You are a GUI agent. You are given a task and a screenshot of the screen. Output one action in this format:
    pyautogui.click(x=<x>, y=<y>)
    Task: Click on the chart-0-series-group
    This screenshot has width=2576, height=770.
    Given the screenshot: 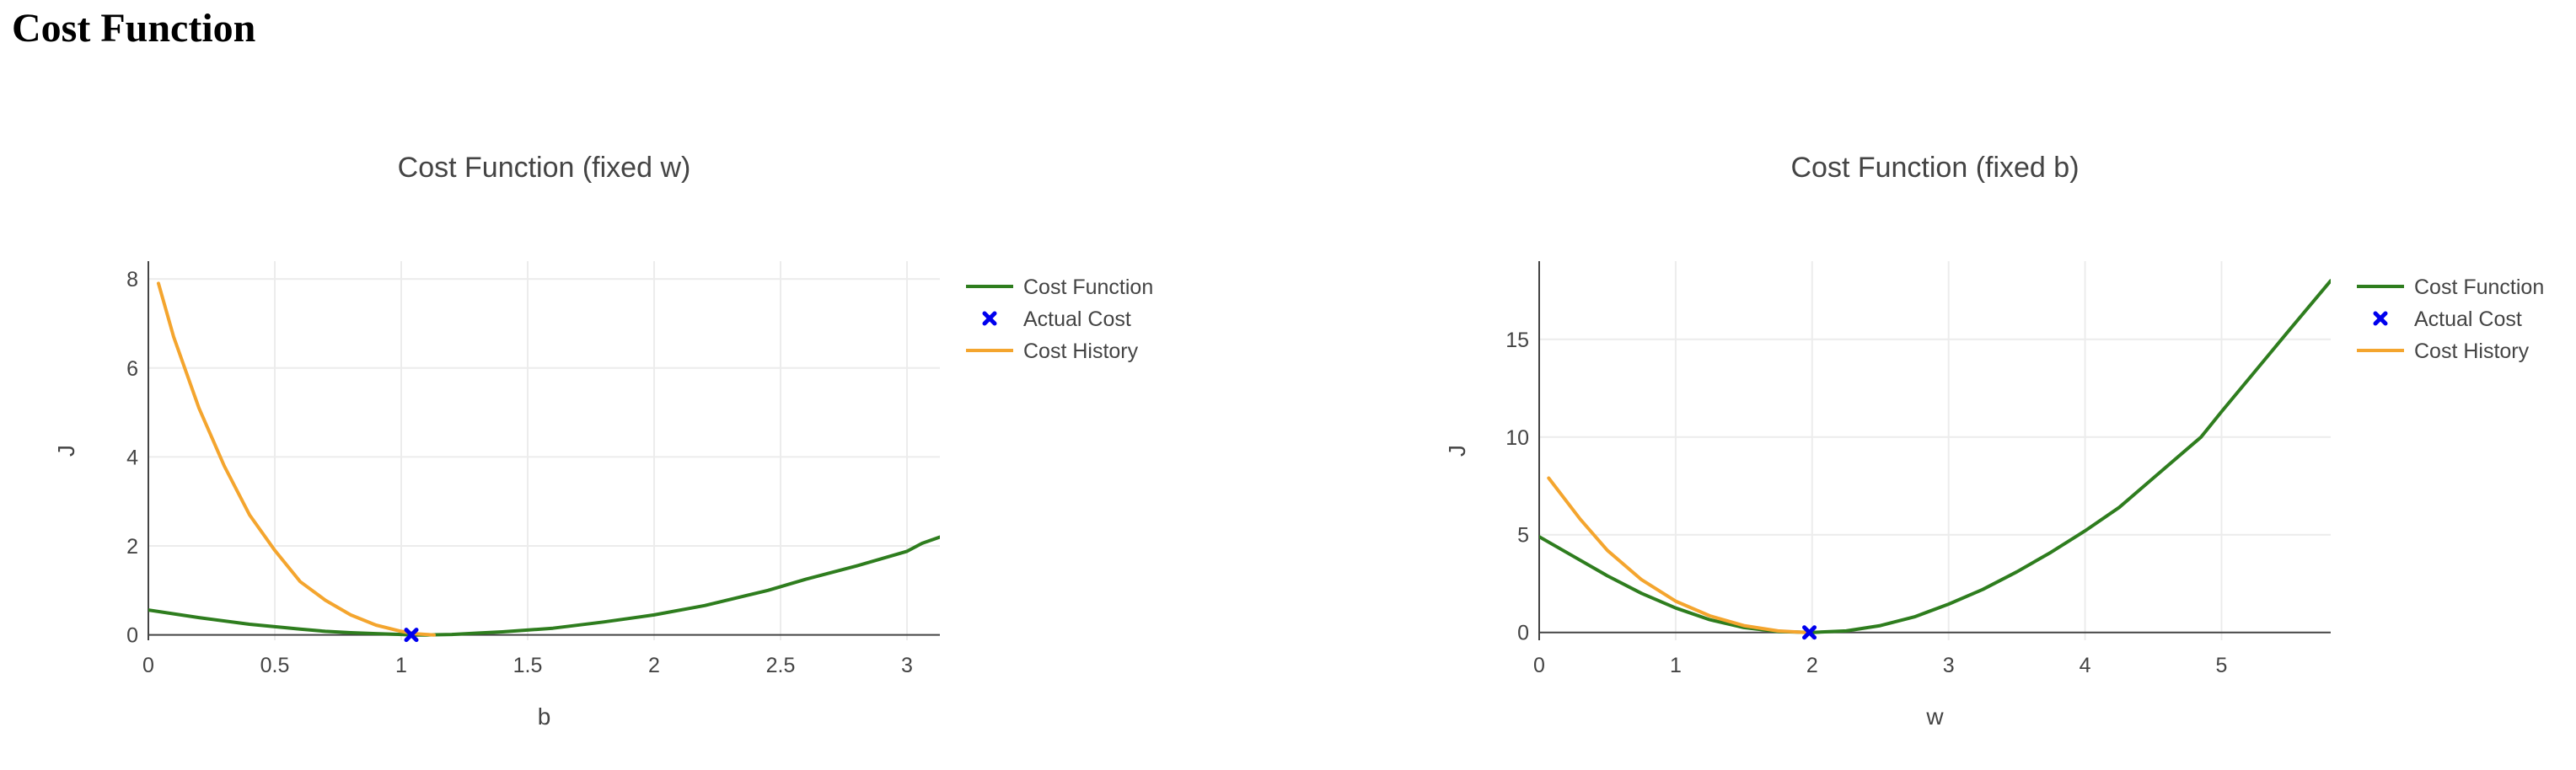 What is the action you would take?
    pyautogui.click(x=544, y=459)
    